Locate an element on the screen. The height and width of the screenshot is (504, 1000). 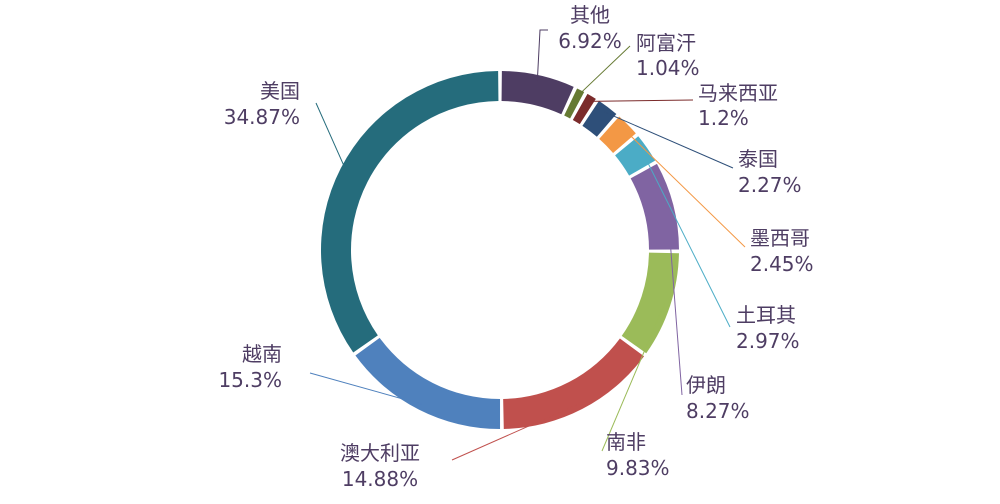
slice-label-value-4: 2.45% is located at coordinates (782, 264).